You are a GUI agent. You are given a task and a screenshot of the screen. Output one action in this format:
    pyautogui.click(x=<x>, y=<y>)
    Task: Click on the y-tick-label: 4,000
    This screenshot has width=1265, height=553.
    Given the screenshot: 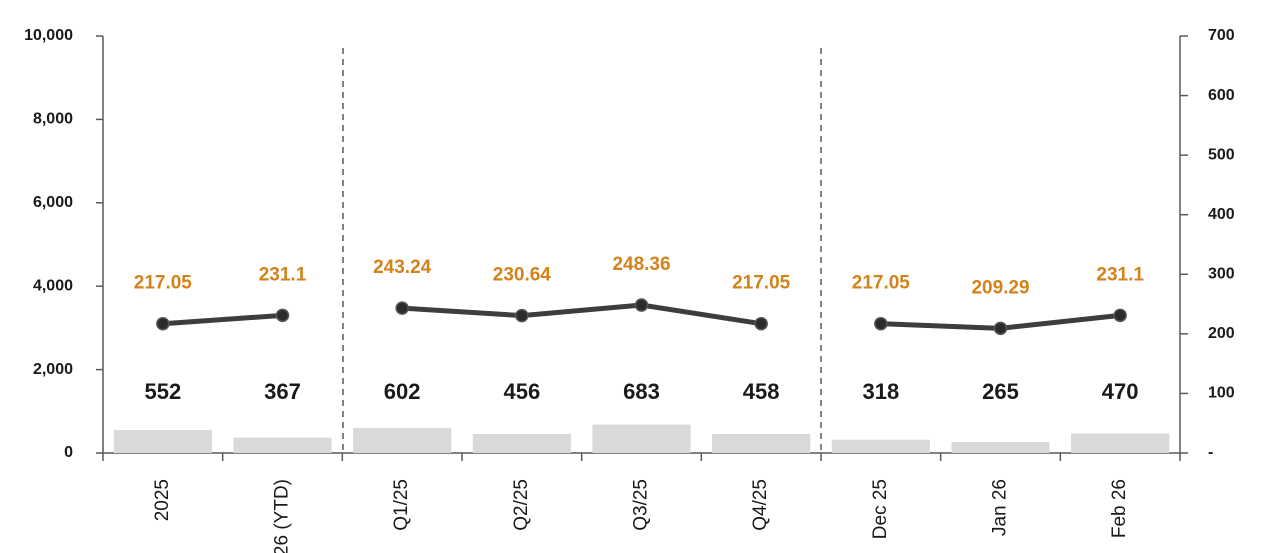 What is the action you would take?
    pyautogui.click(x=53, y=285)
    